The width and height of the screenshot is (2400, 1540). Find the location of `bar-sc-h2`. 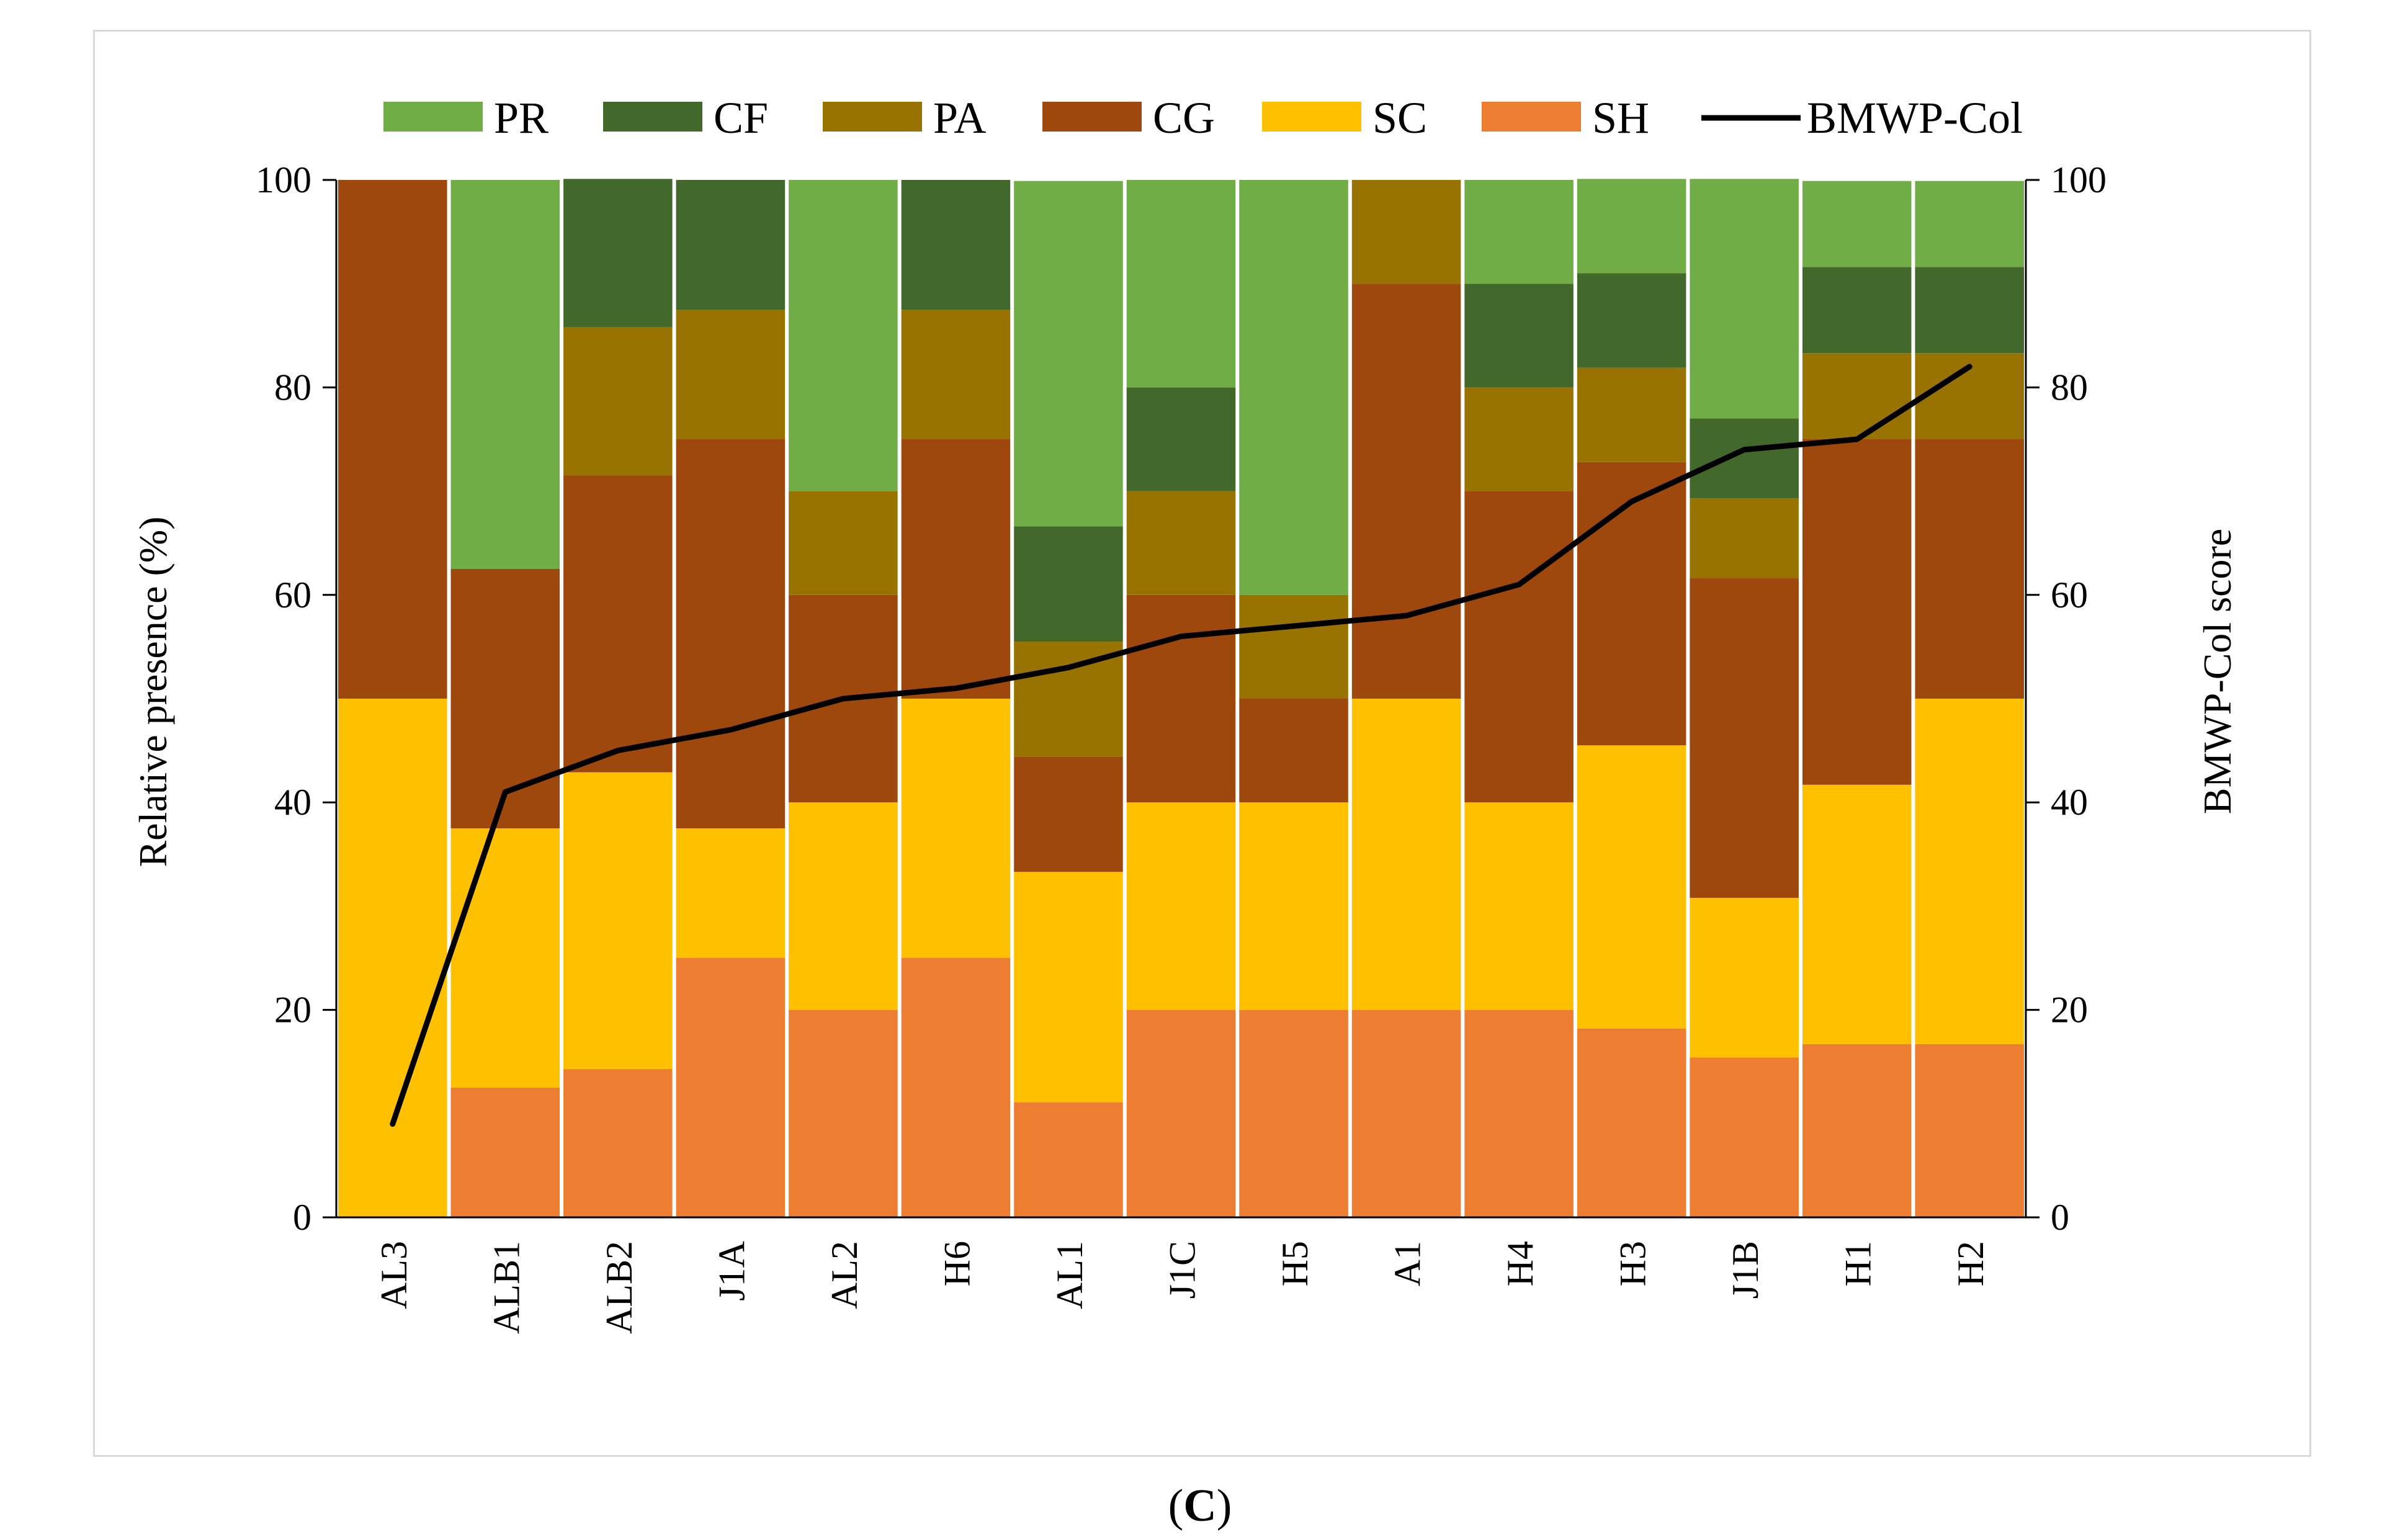

bar-sc-h2 is located at coordinates (1969, 871).